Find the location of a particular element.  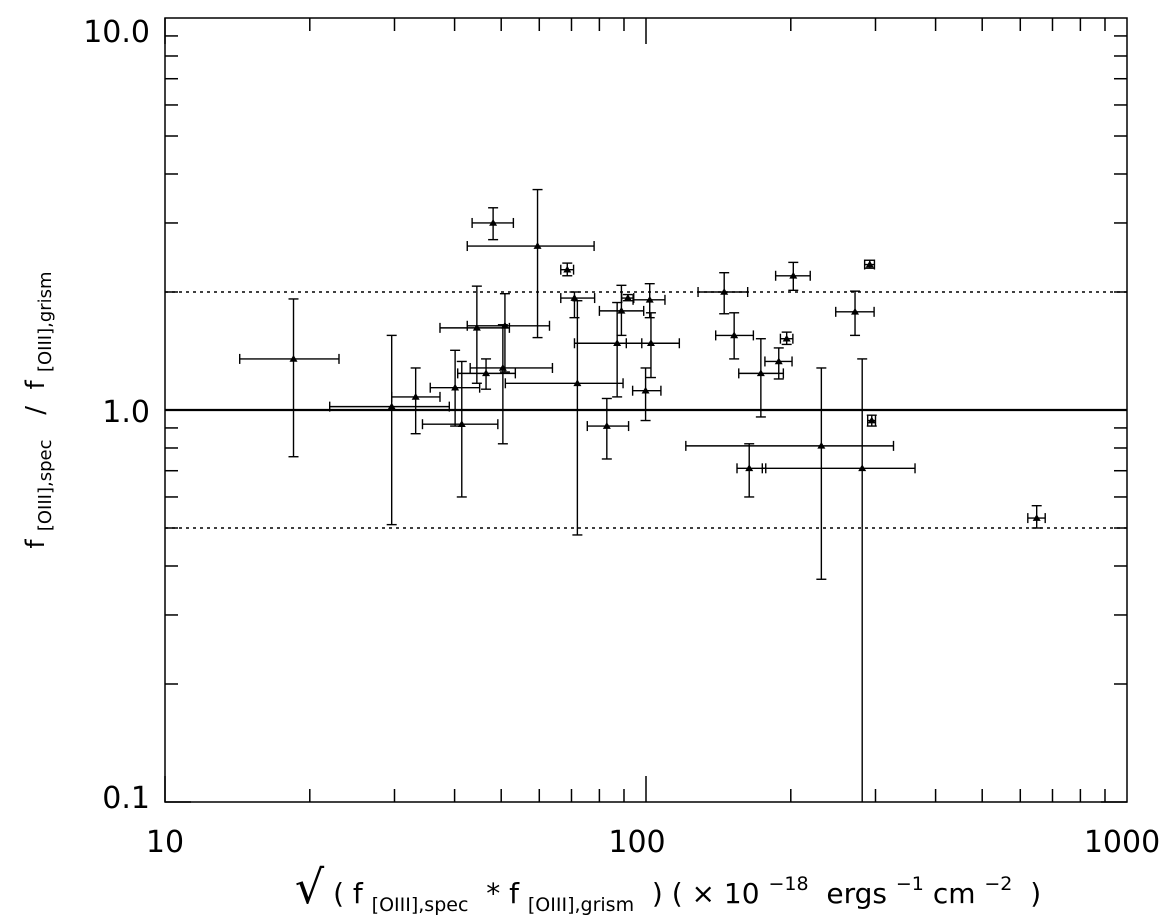

sqrt-symbol: √ is located at coordinates (310, 887).